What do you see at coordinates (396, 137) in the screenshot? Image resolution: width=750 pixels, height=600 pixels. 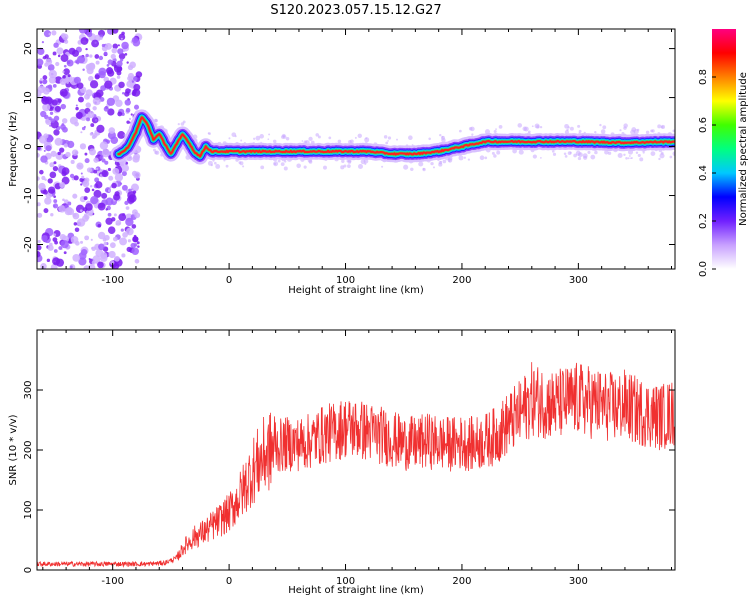 I see `ridge-core` at bounding box center [396, 137].